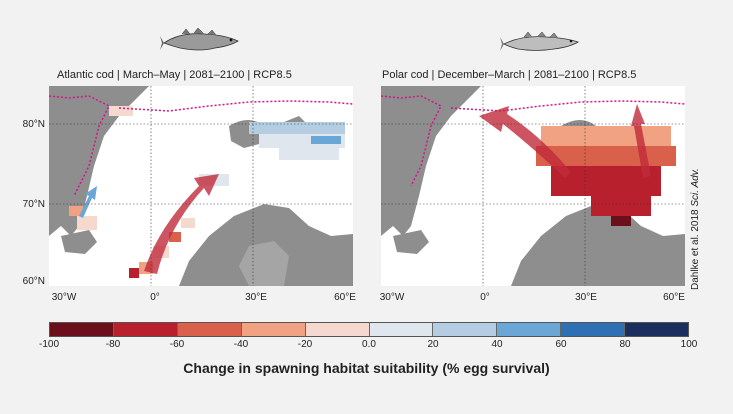  What do you see at coordinates (689, 344) in the screenshot?
I see `colorbar-tick-label: 100` at bounding box center [689, 344].